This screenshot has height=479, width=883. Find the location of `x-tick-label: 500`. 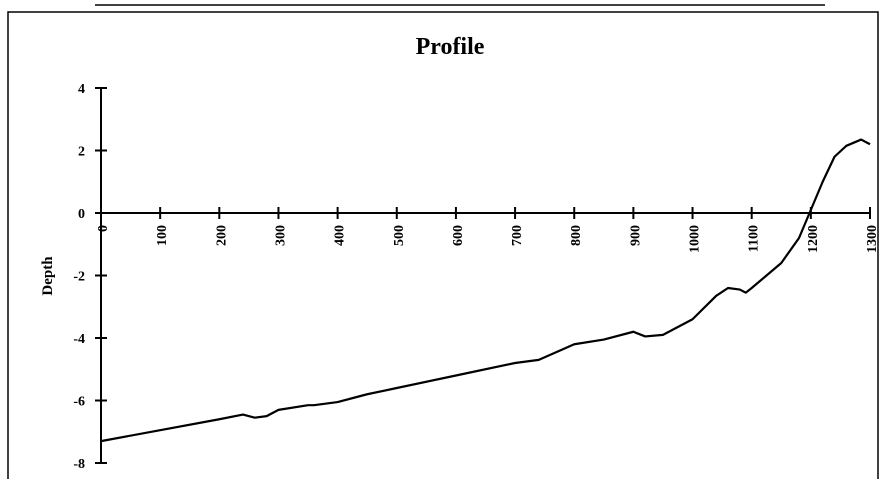

x-tick-label: 500 is located at coordinates (399, 235).